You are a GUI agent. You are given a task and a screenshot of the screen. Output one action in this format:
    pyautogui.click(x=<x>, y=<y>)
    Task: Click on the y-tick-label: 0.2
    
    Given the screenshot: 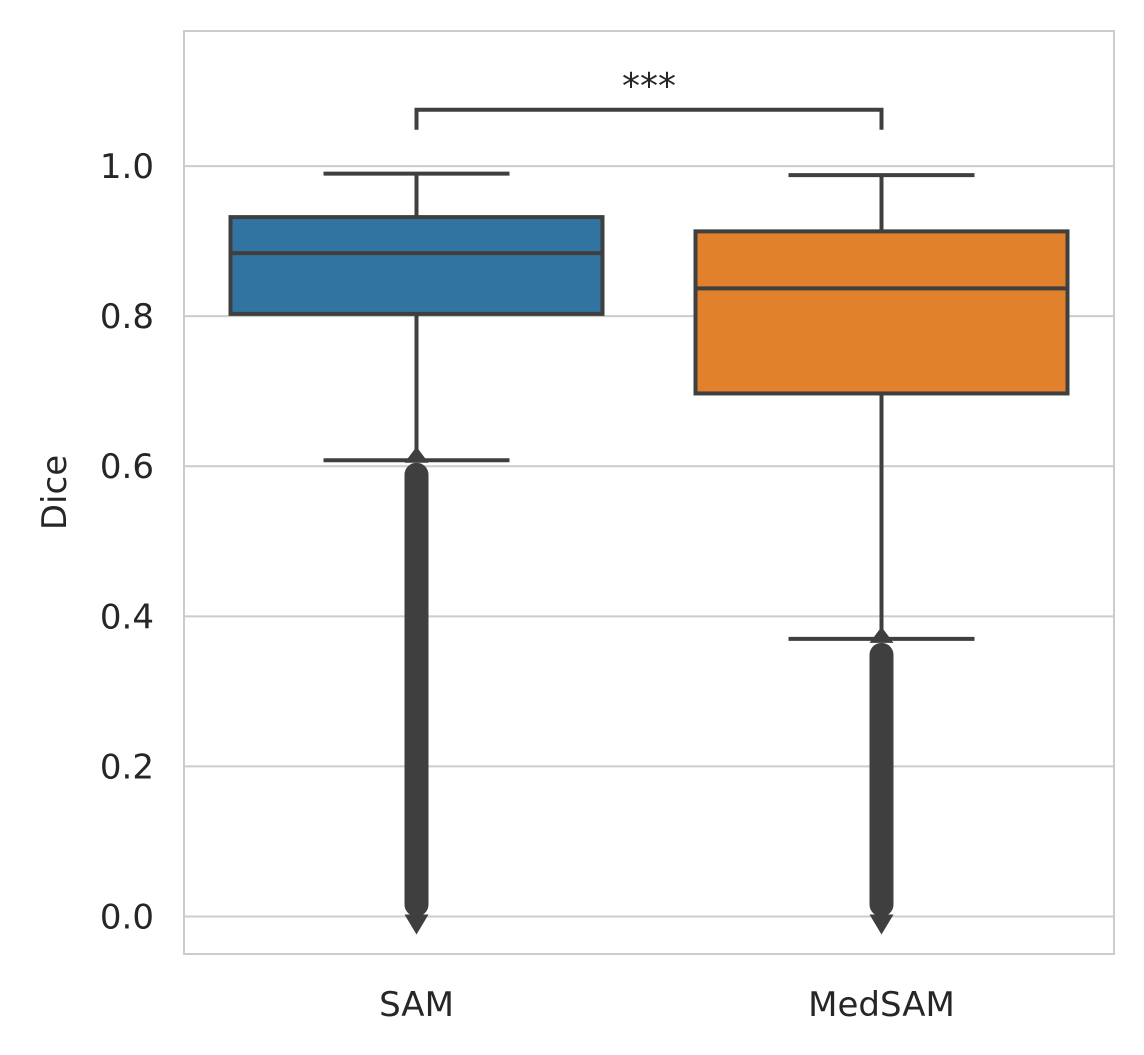 What is the action you would take?
    pyautogui.click(x=127, y=767)
    